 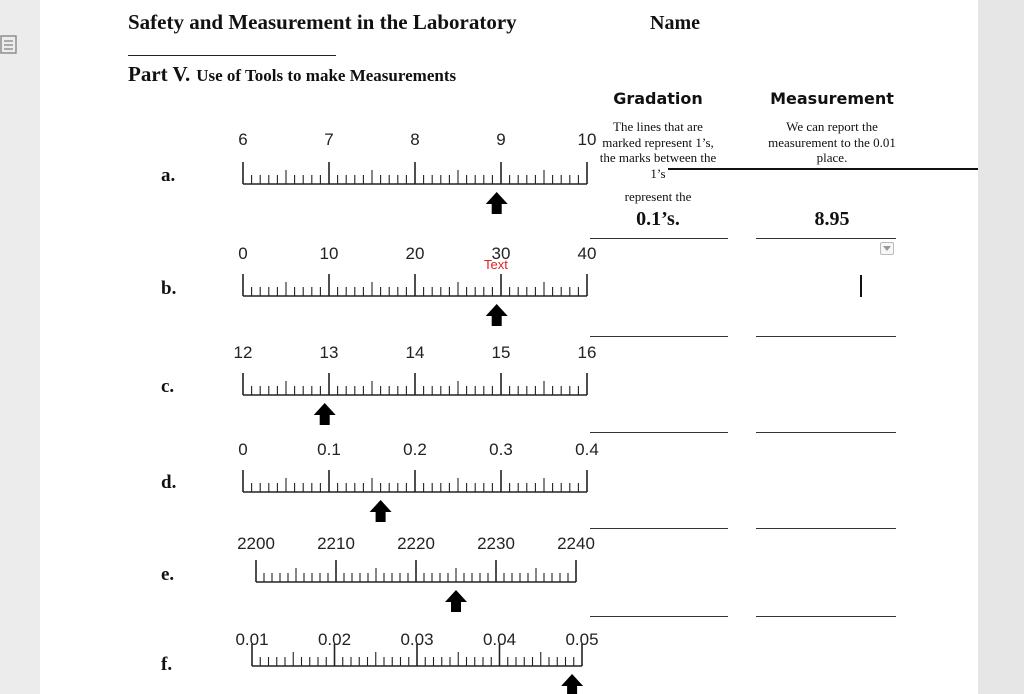 What do you see at coordinates (499, 639) in the screenshot?
I see `ruler-number: 0.04` at bounding box center [499, 639].